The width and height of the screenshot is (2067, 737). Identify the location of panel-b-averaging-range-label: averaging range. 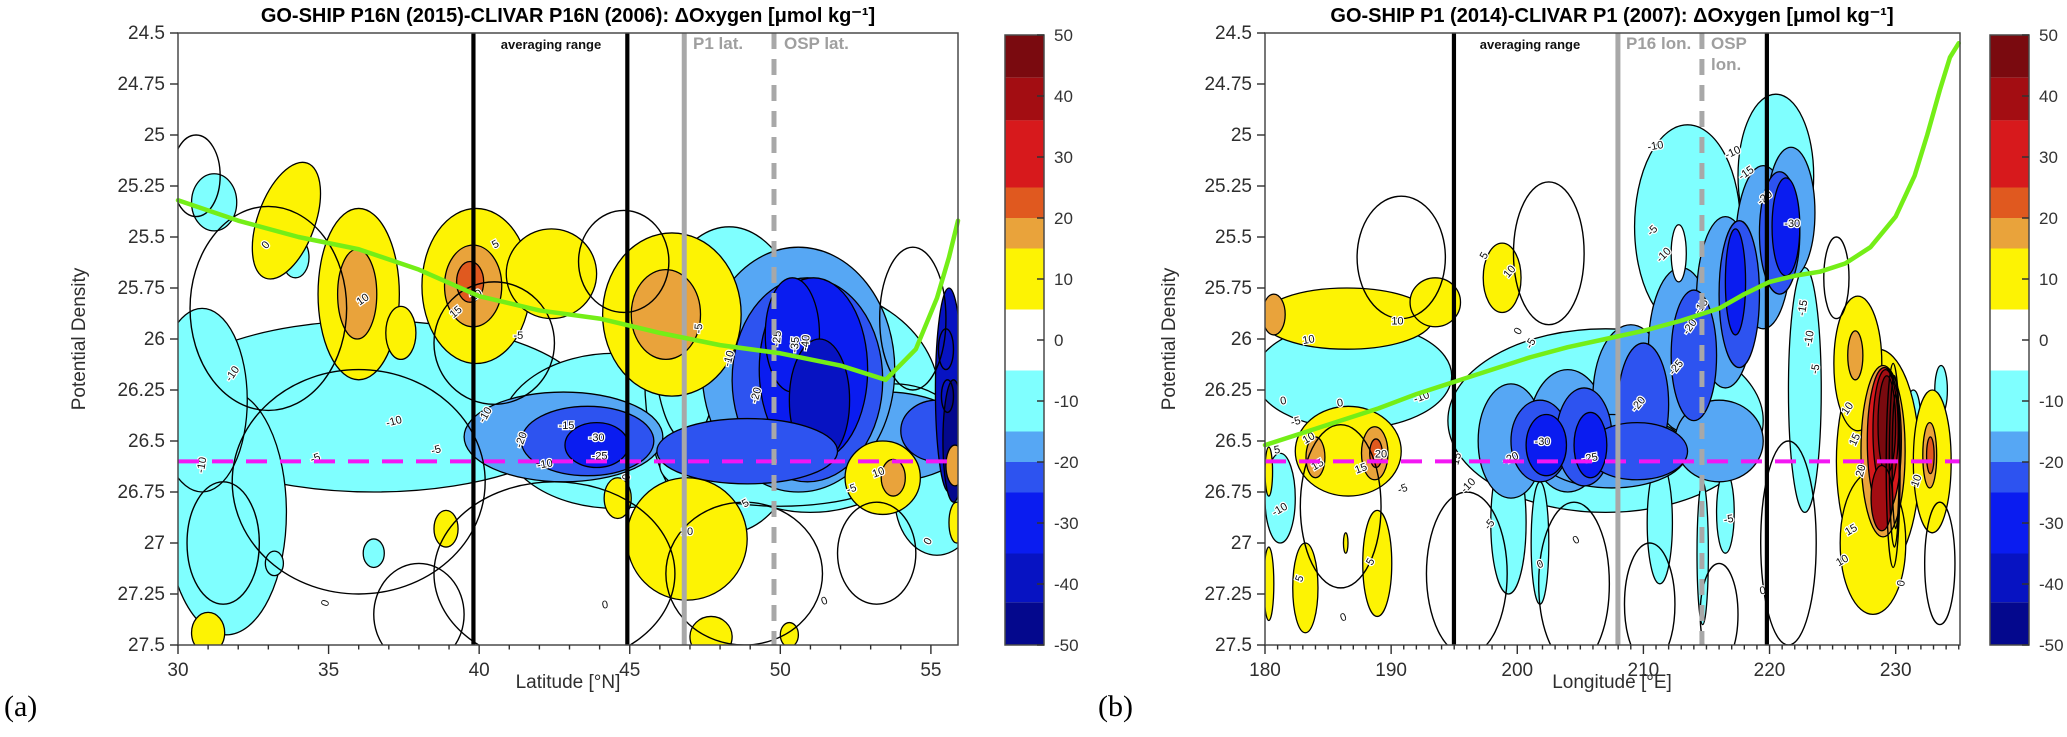
(1530, 44).